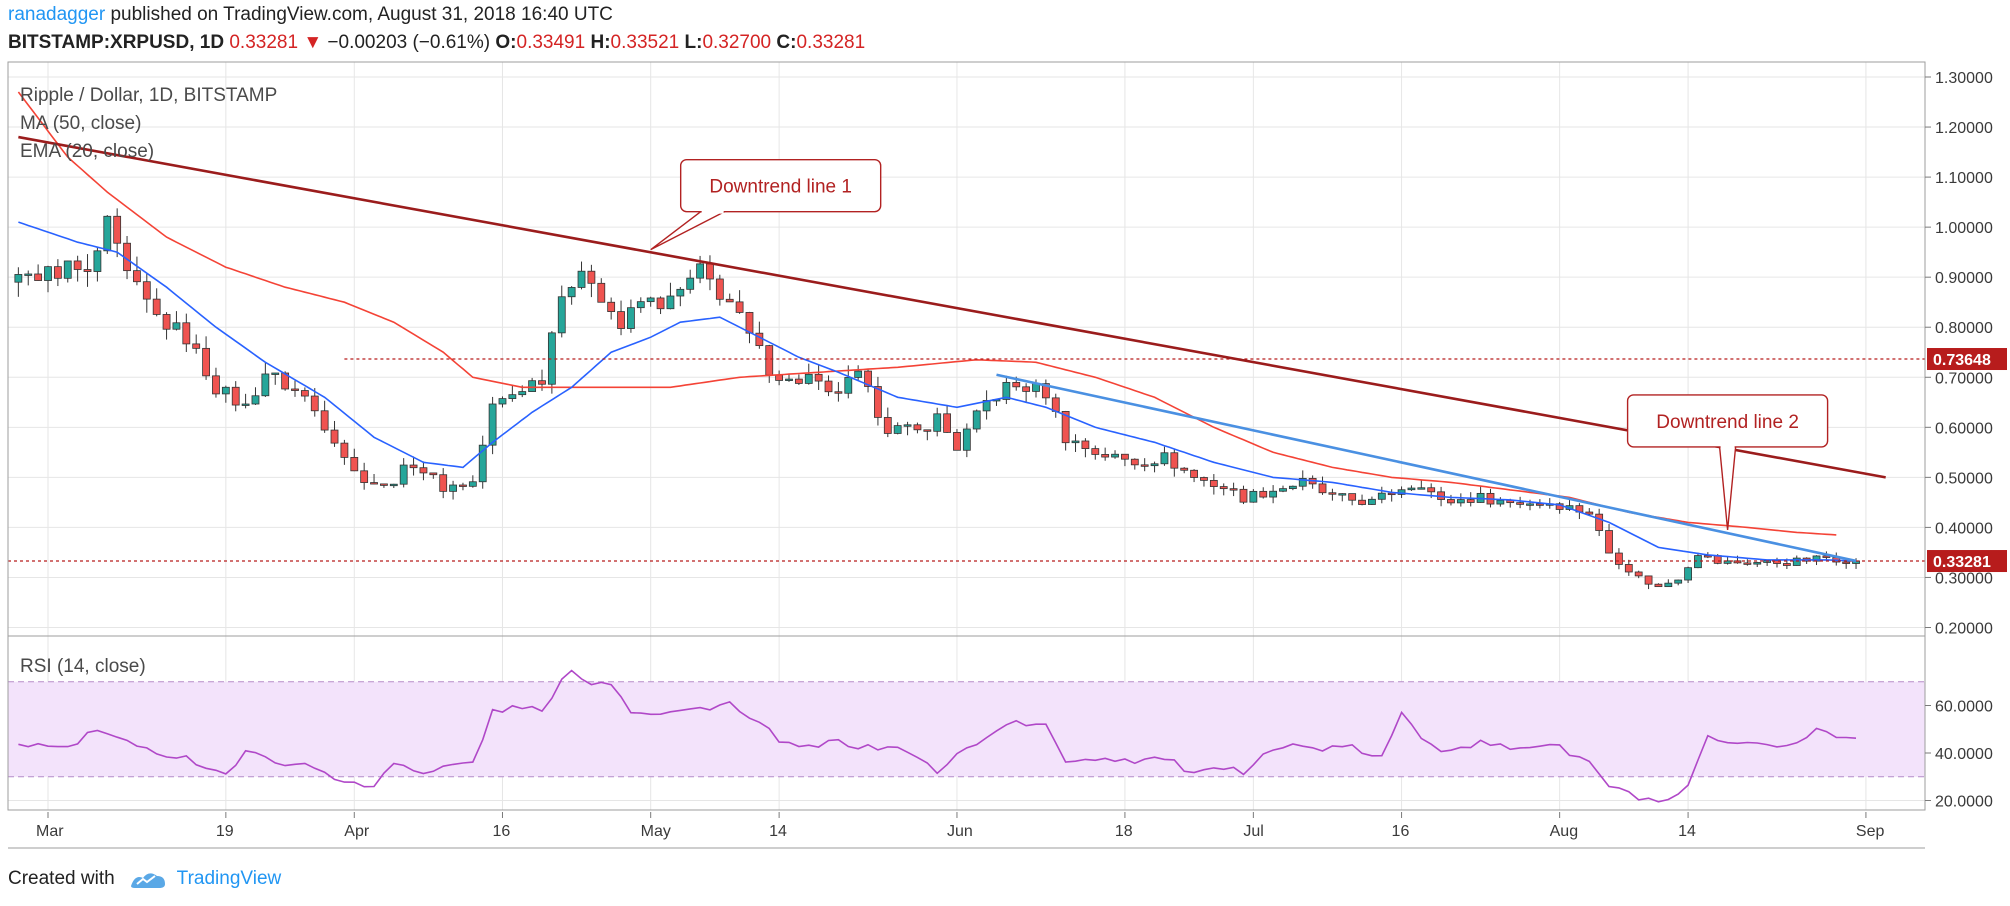  What do you see at coordinates (99, 42) in the screenshot?
I see `symbol-name: BITSTAMP:XRPUSD` at bounding box center [99, 42].